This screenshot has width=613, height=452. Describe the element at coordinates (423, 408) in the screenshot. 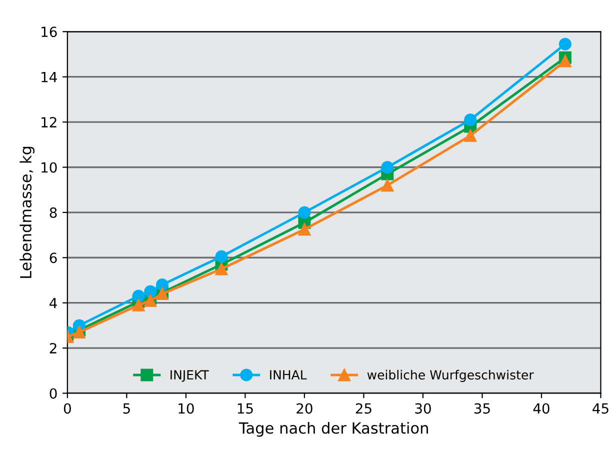

I see `x-tick-label: 30` at that location.